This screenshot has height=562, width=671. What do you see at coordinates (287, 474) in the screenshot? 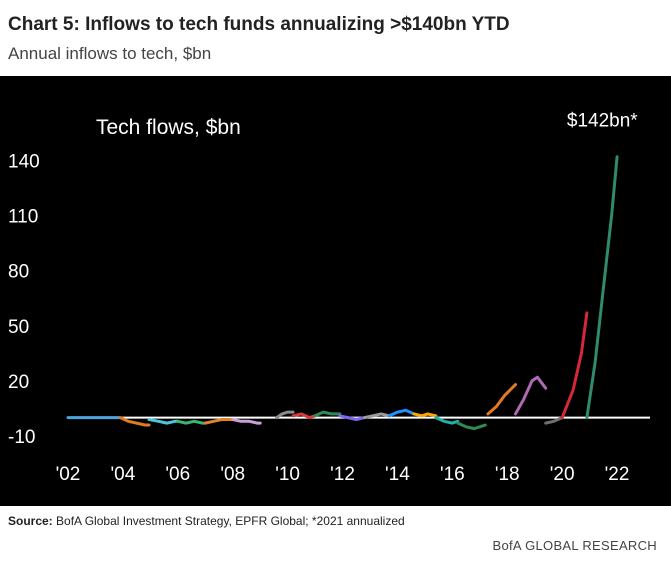
I see `x-tick-label: '10` at bounding box center [287, 474].